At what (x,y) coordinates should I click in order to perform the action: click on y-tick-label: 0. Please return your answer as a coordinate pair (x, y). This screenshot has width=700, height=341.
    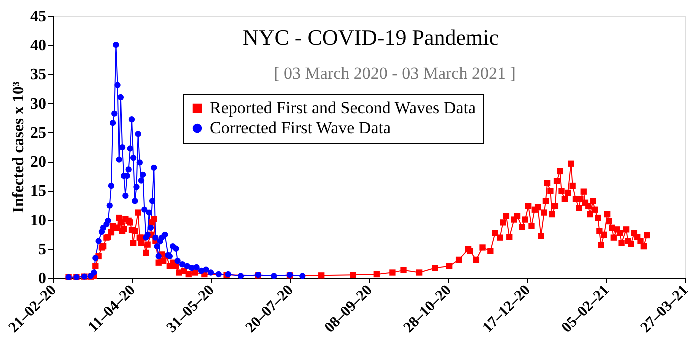
    Looking at the image, I should click on (42, 279).